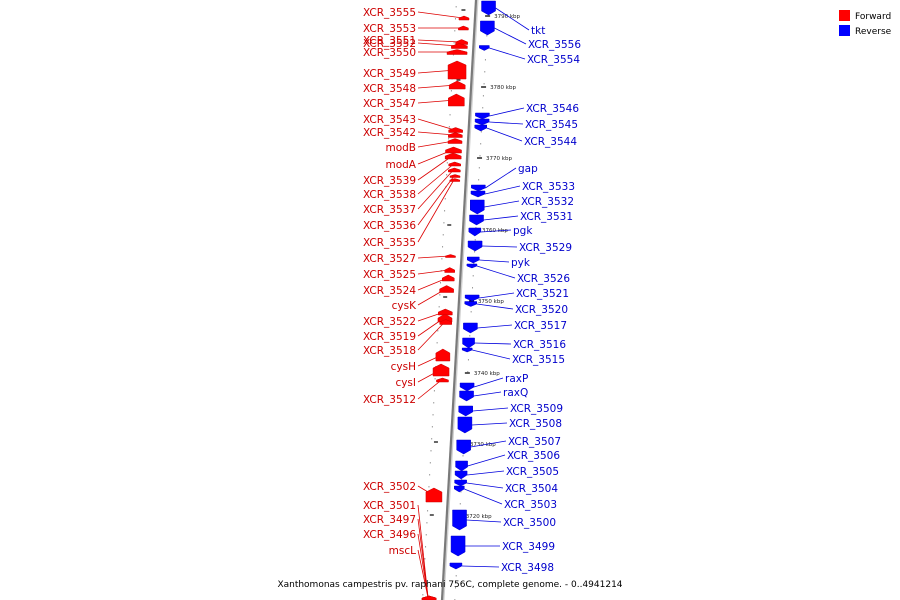 This screenshot has height=600, width=900. What do you see at coordinates (535, 424) in the screenshot?
I see `gene-label-reverse: XCR_3508` at bounding box center [535, 424].